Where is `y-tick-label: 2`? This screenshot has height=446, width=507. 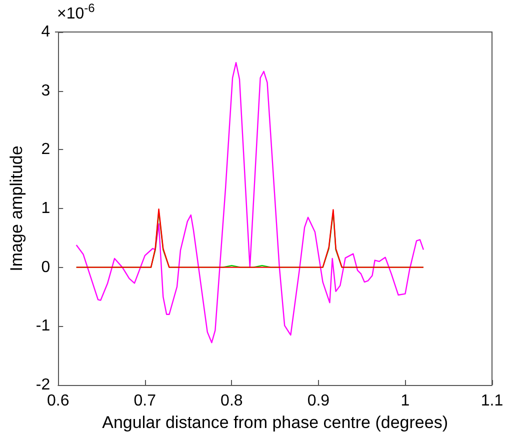
y-tick-label: 2 is located at coordinates (45, 149).